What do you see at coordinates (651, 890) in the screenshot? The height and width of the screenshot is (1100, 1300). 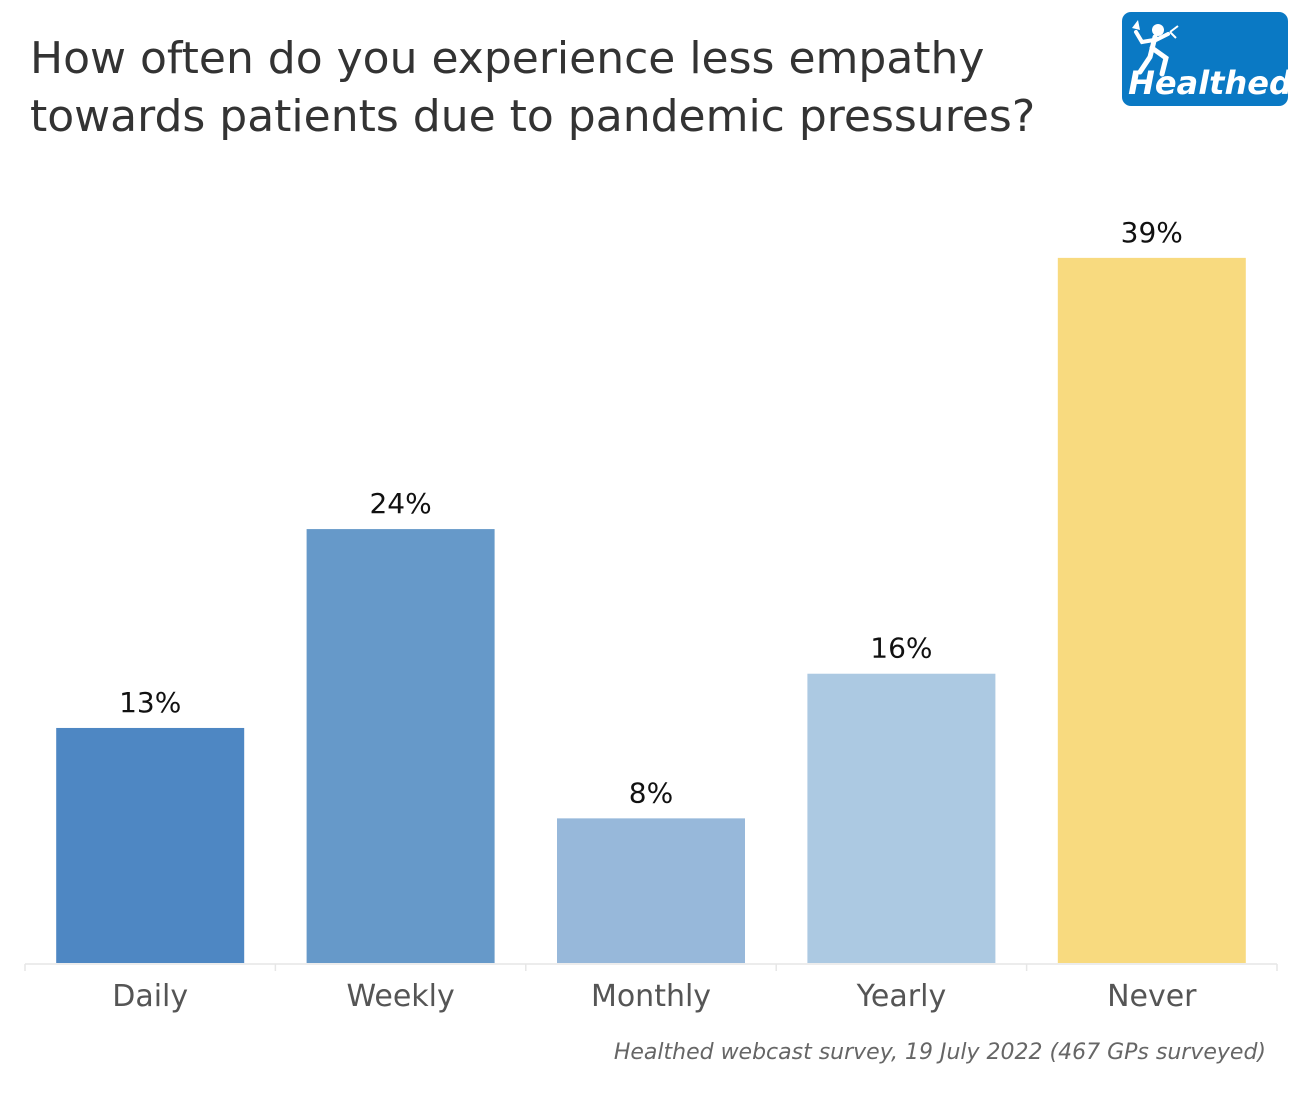 I see `bar-monthly` at bounding box center [651, 890].